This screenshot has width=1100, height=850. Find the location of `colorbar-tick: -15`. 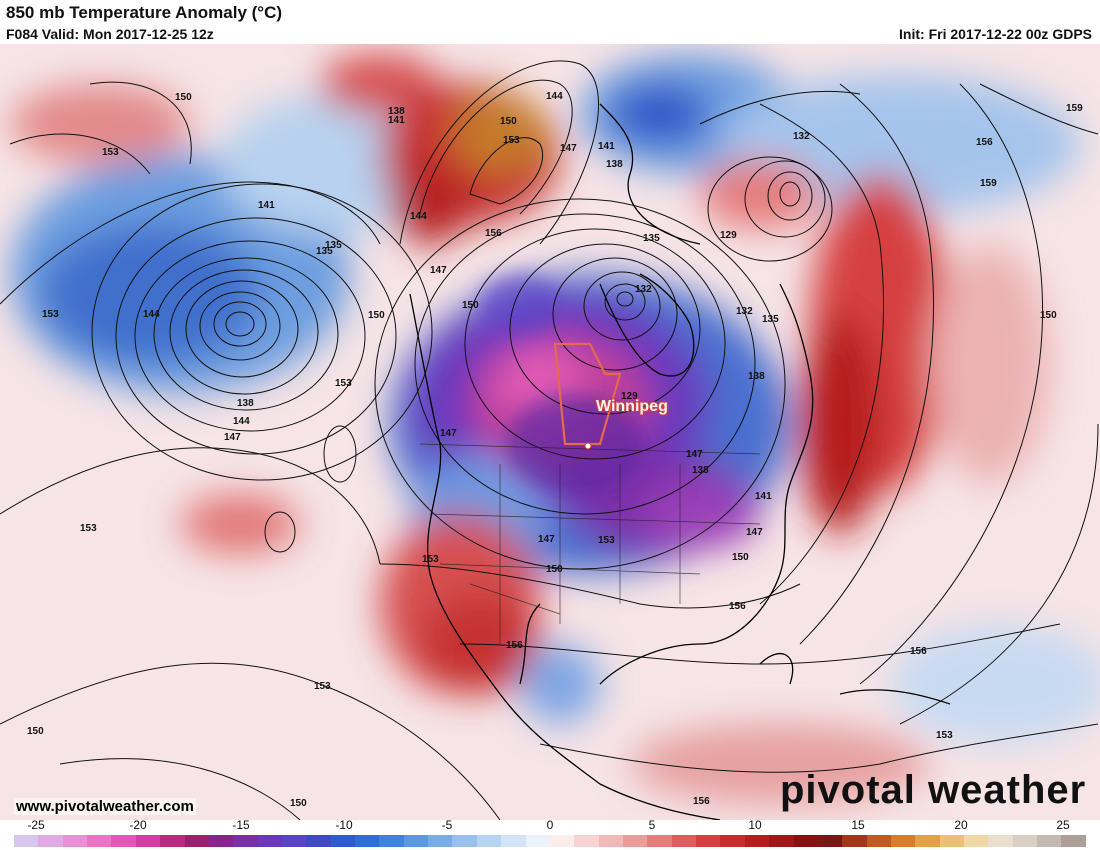

colorbar-tick: -15 is located at coordinates (241, 825).